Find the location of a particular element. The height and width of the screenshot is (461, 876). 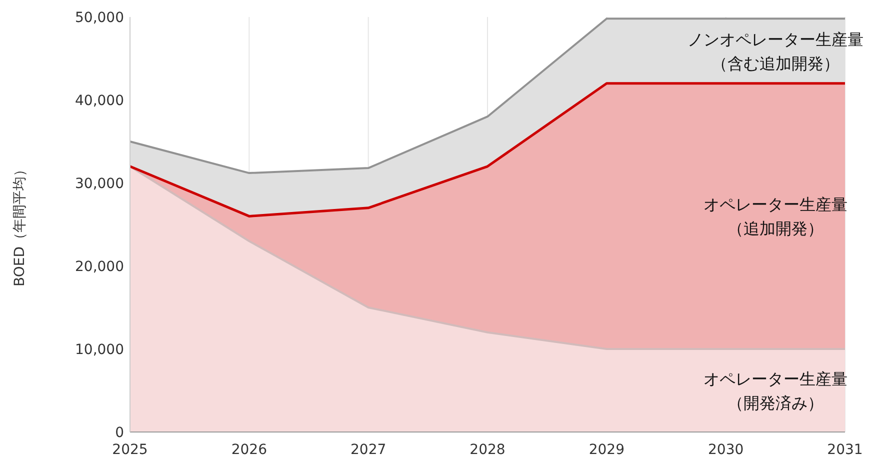

y-tick-label: 30,000 is located at coordinates (99, 184).